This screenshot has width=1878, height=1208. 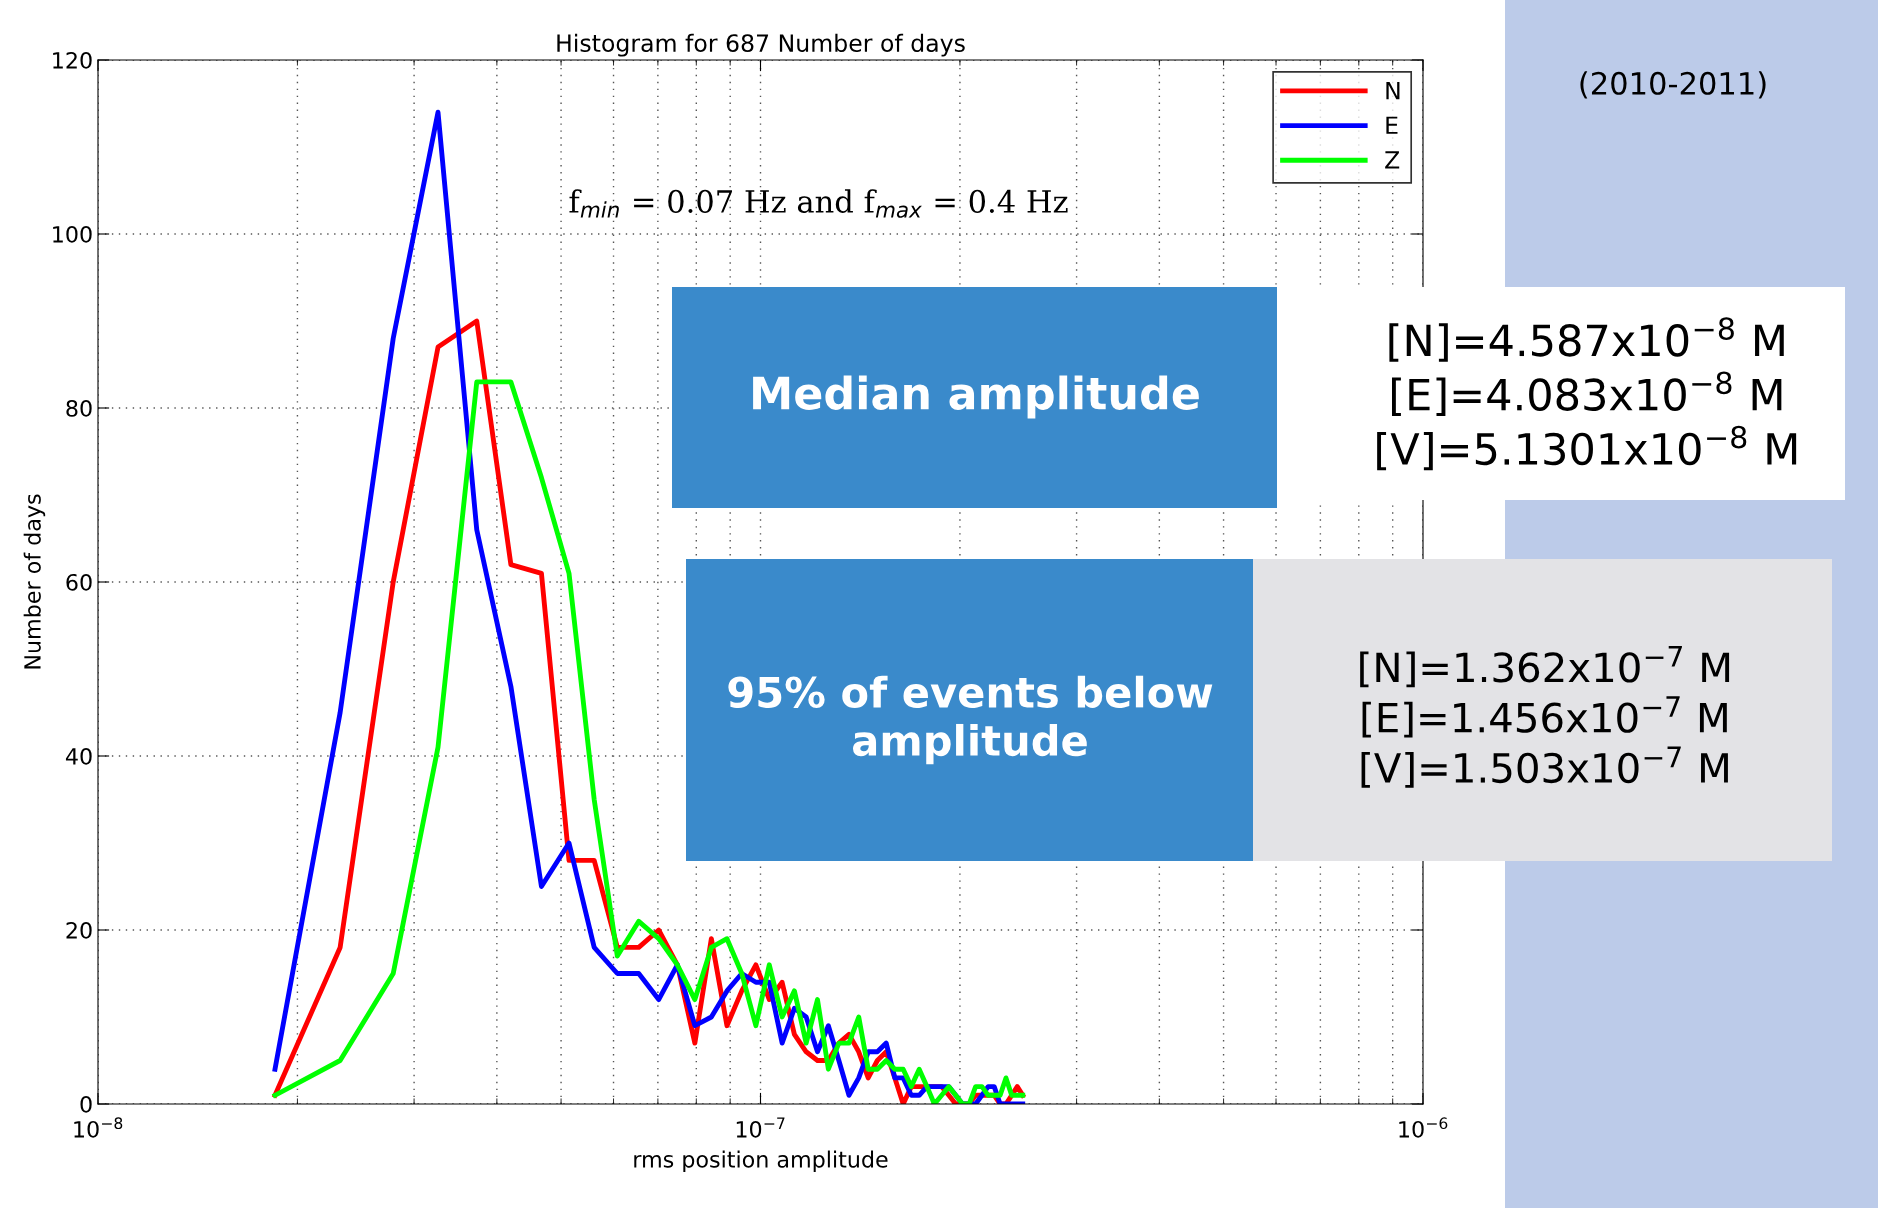 I want to click on x-axis-title: rms position amplitude, so click(x=761, y=1161).